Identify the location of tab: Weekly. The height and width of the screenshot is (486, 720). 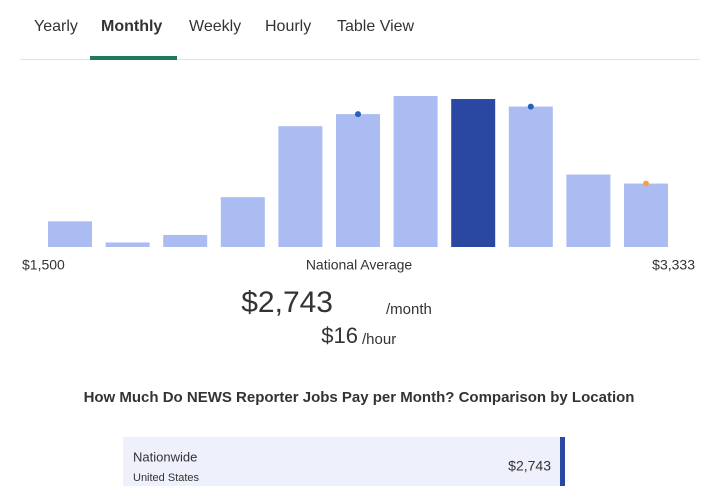
(215, 26).